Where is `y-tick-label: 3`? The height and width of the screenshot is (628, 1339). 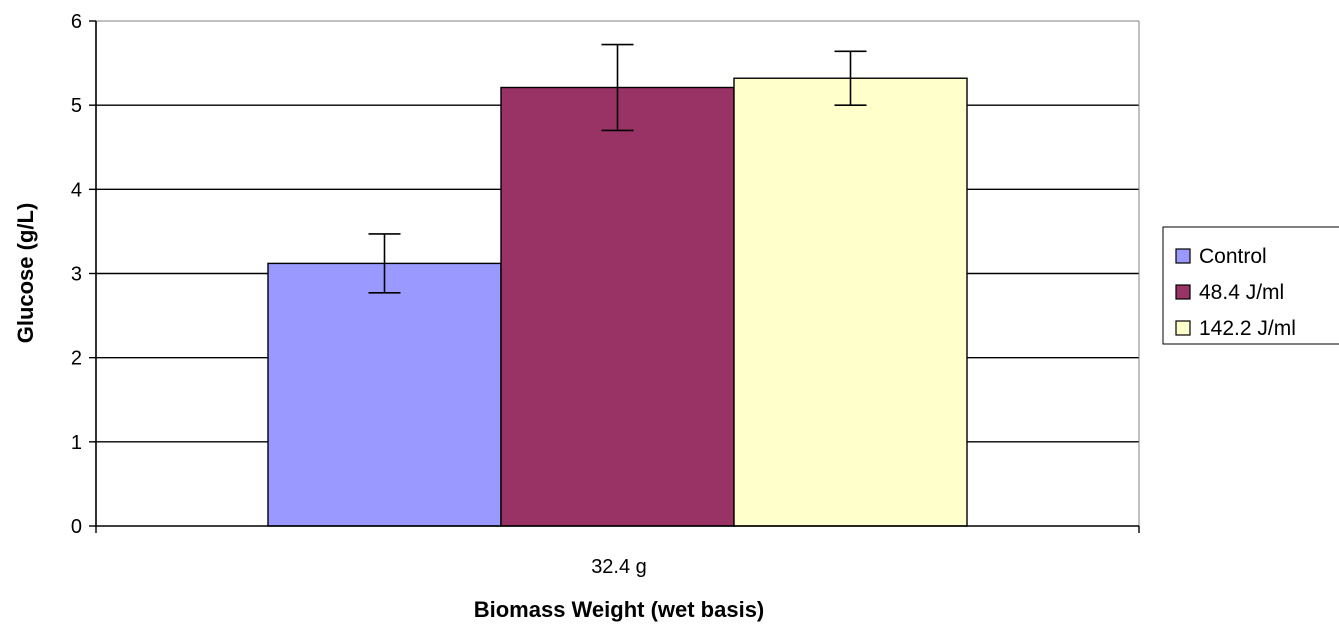
y-tick-label: 3 is located at coordinates (76, 275).